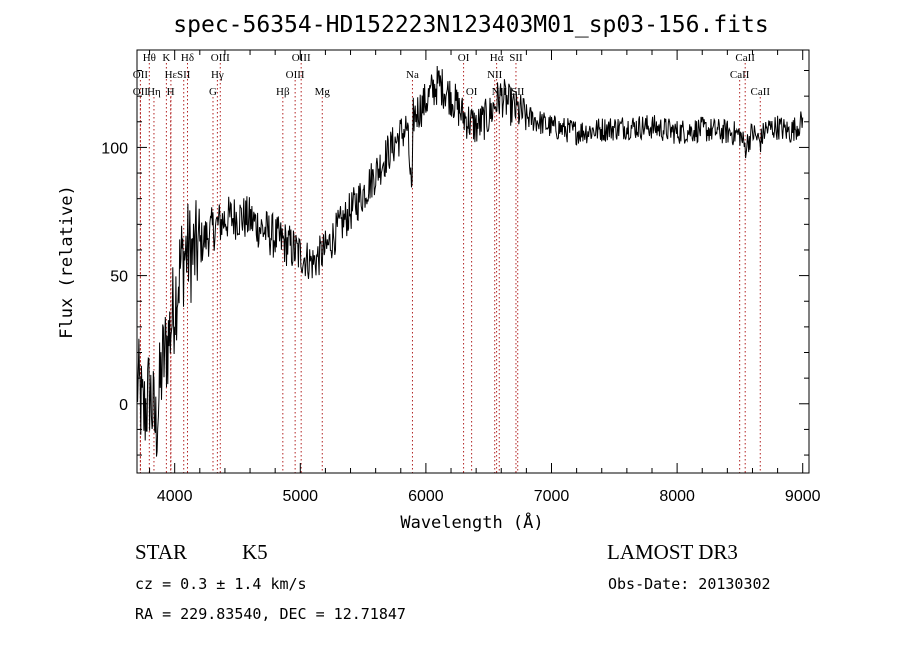  Describe the element at coordinates (295, 75) in the screenshot. I see `line-label-13: OIII` at that location.